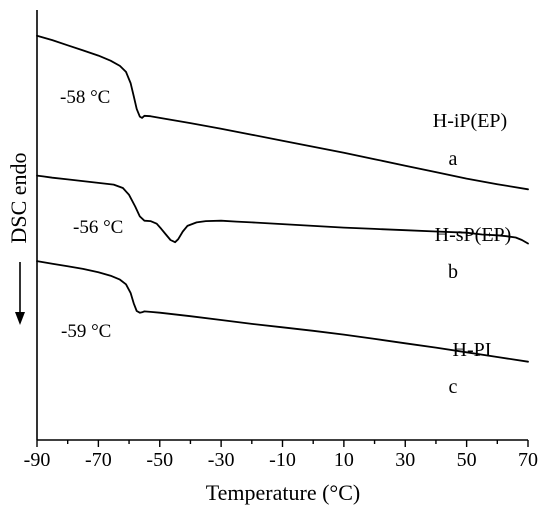 The width and height of the screenshot is (550, 512). What do you see at coordinates (467, 460) in the screenshot?
I see `x-tick-label: 50` at bounding box center [467, 460].